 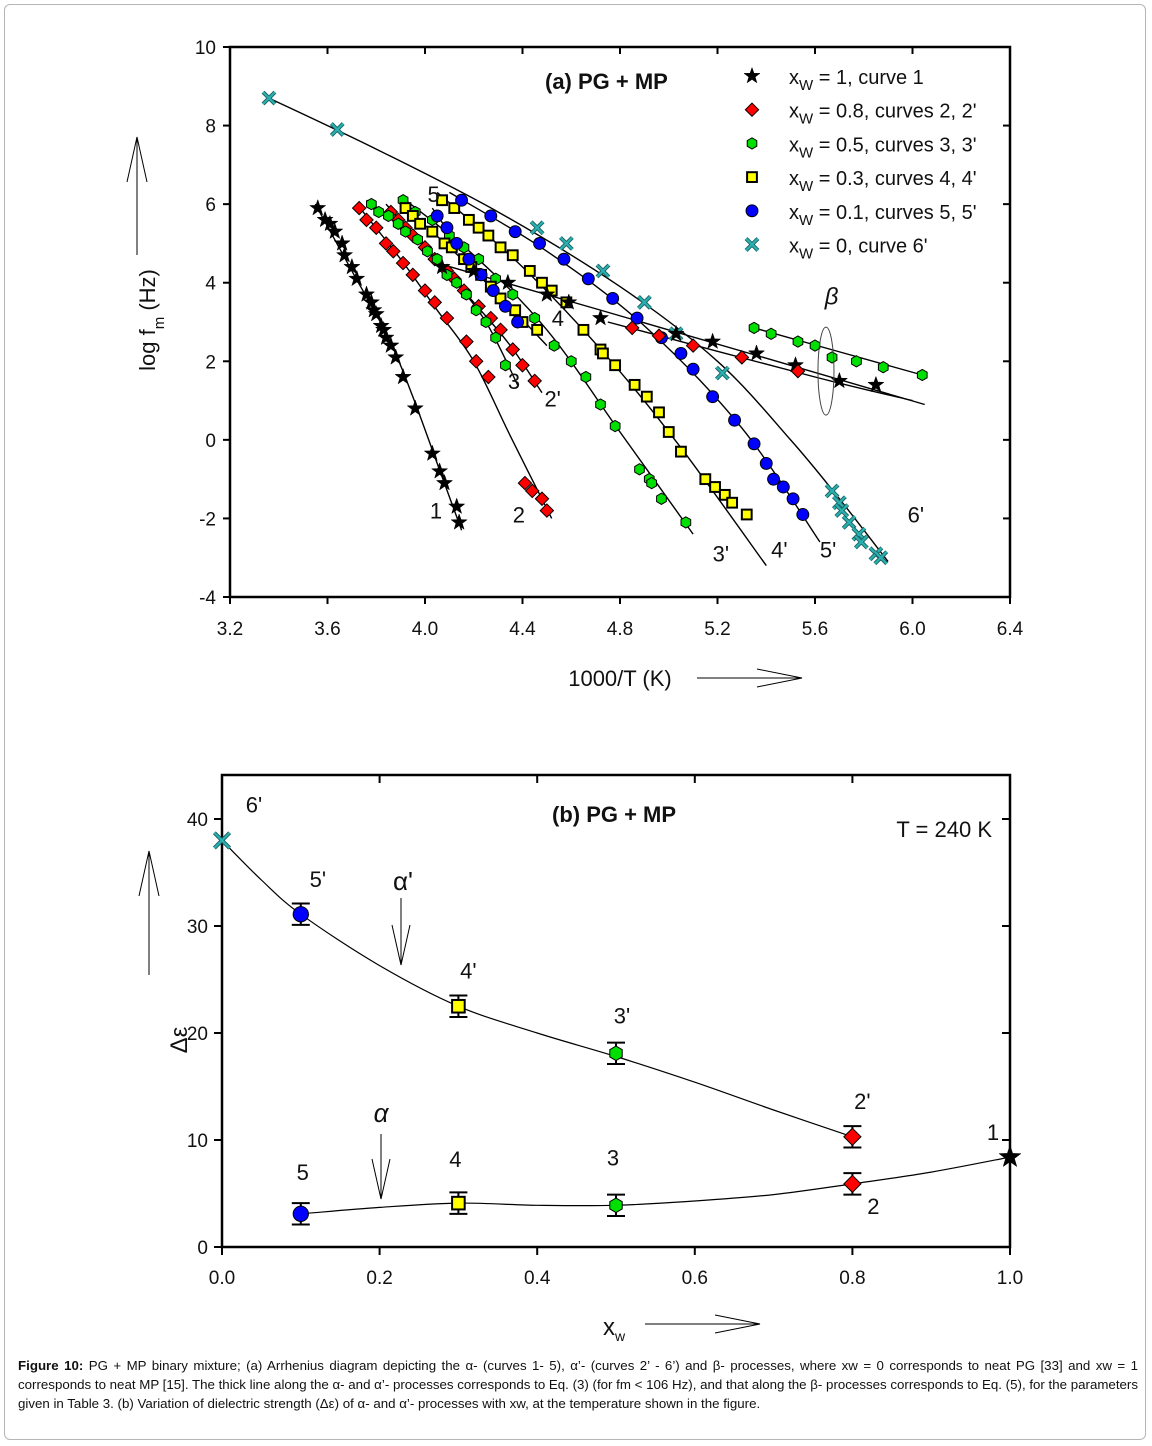 What do you see at coordinates (717, 629) in the screenshot?
I see `x-tick-label-a: 5.2` at bounding box center [717, 629].